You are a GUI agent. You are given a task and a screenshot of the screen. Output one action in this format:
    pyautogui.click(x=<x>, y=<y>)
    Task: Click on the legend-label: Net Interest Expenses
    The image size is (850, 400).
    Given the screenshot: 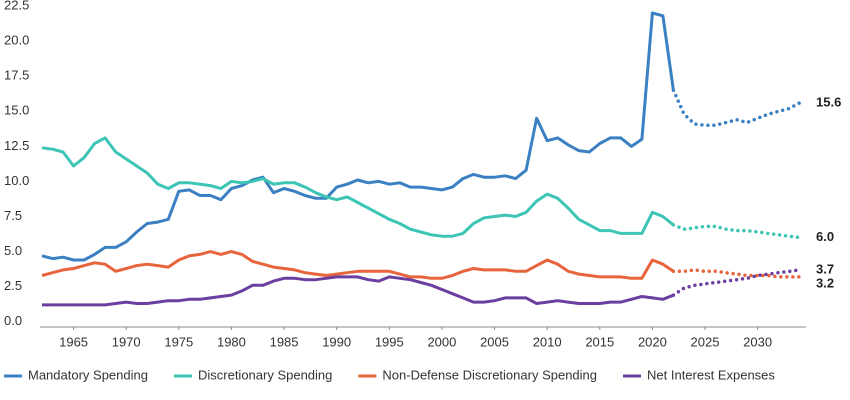 What is the action you would take?
    pyautogui.click(x=711, y=374)
    